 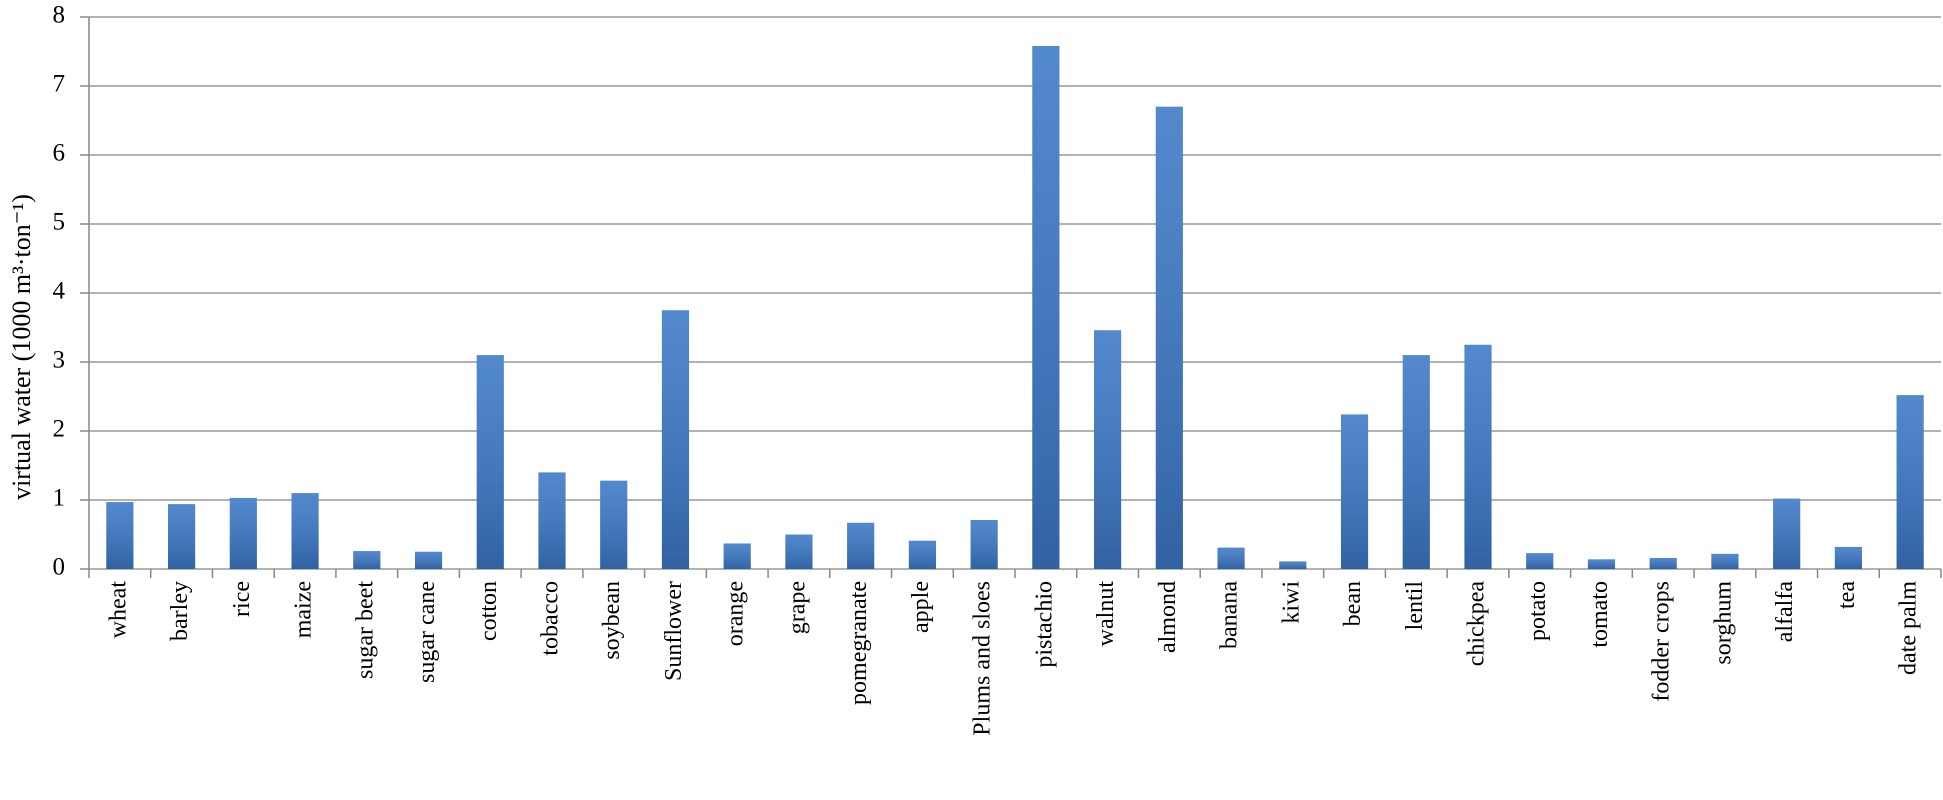 What do you see at coordinates (1168, 617) in the screenshot?
I see `x-tick-label: almond` at bounding box center [1168, 617].